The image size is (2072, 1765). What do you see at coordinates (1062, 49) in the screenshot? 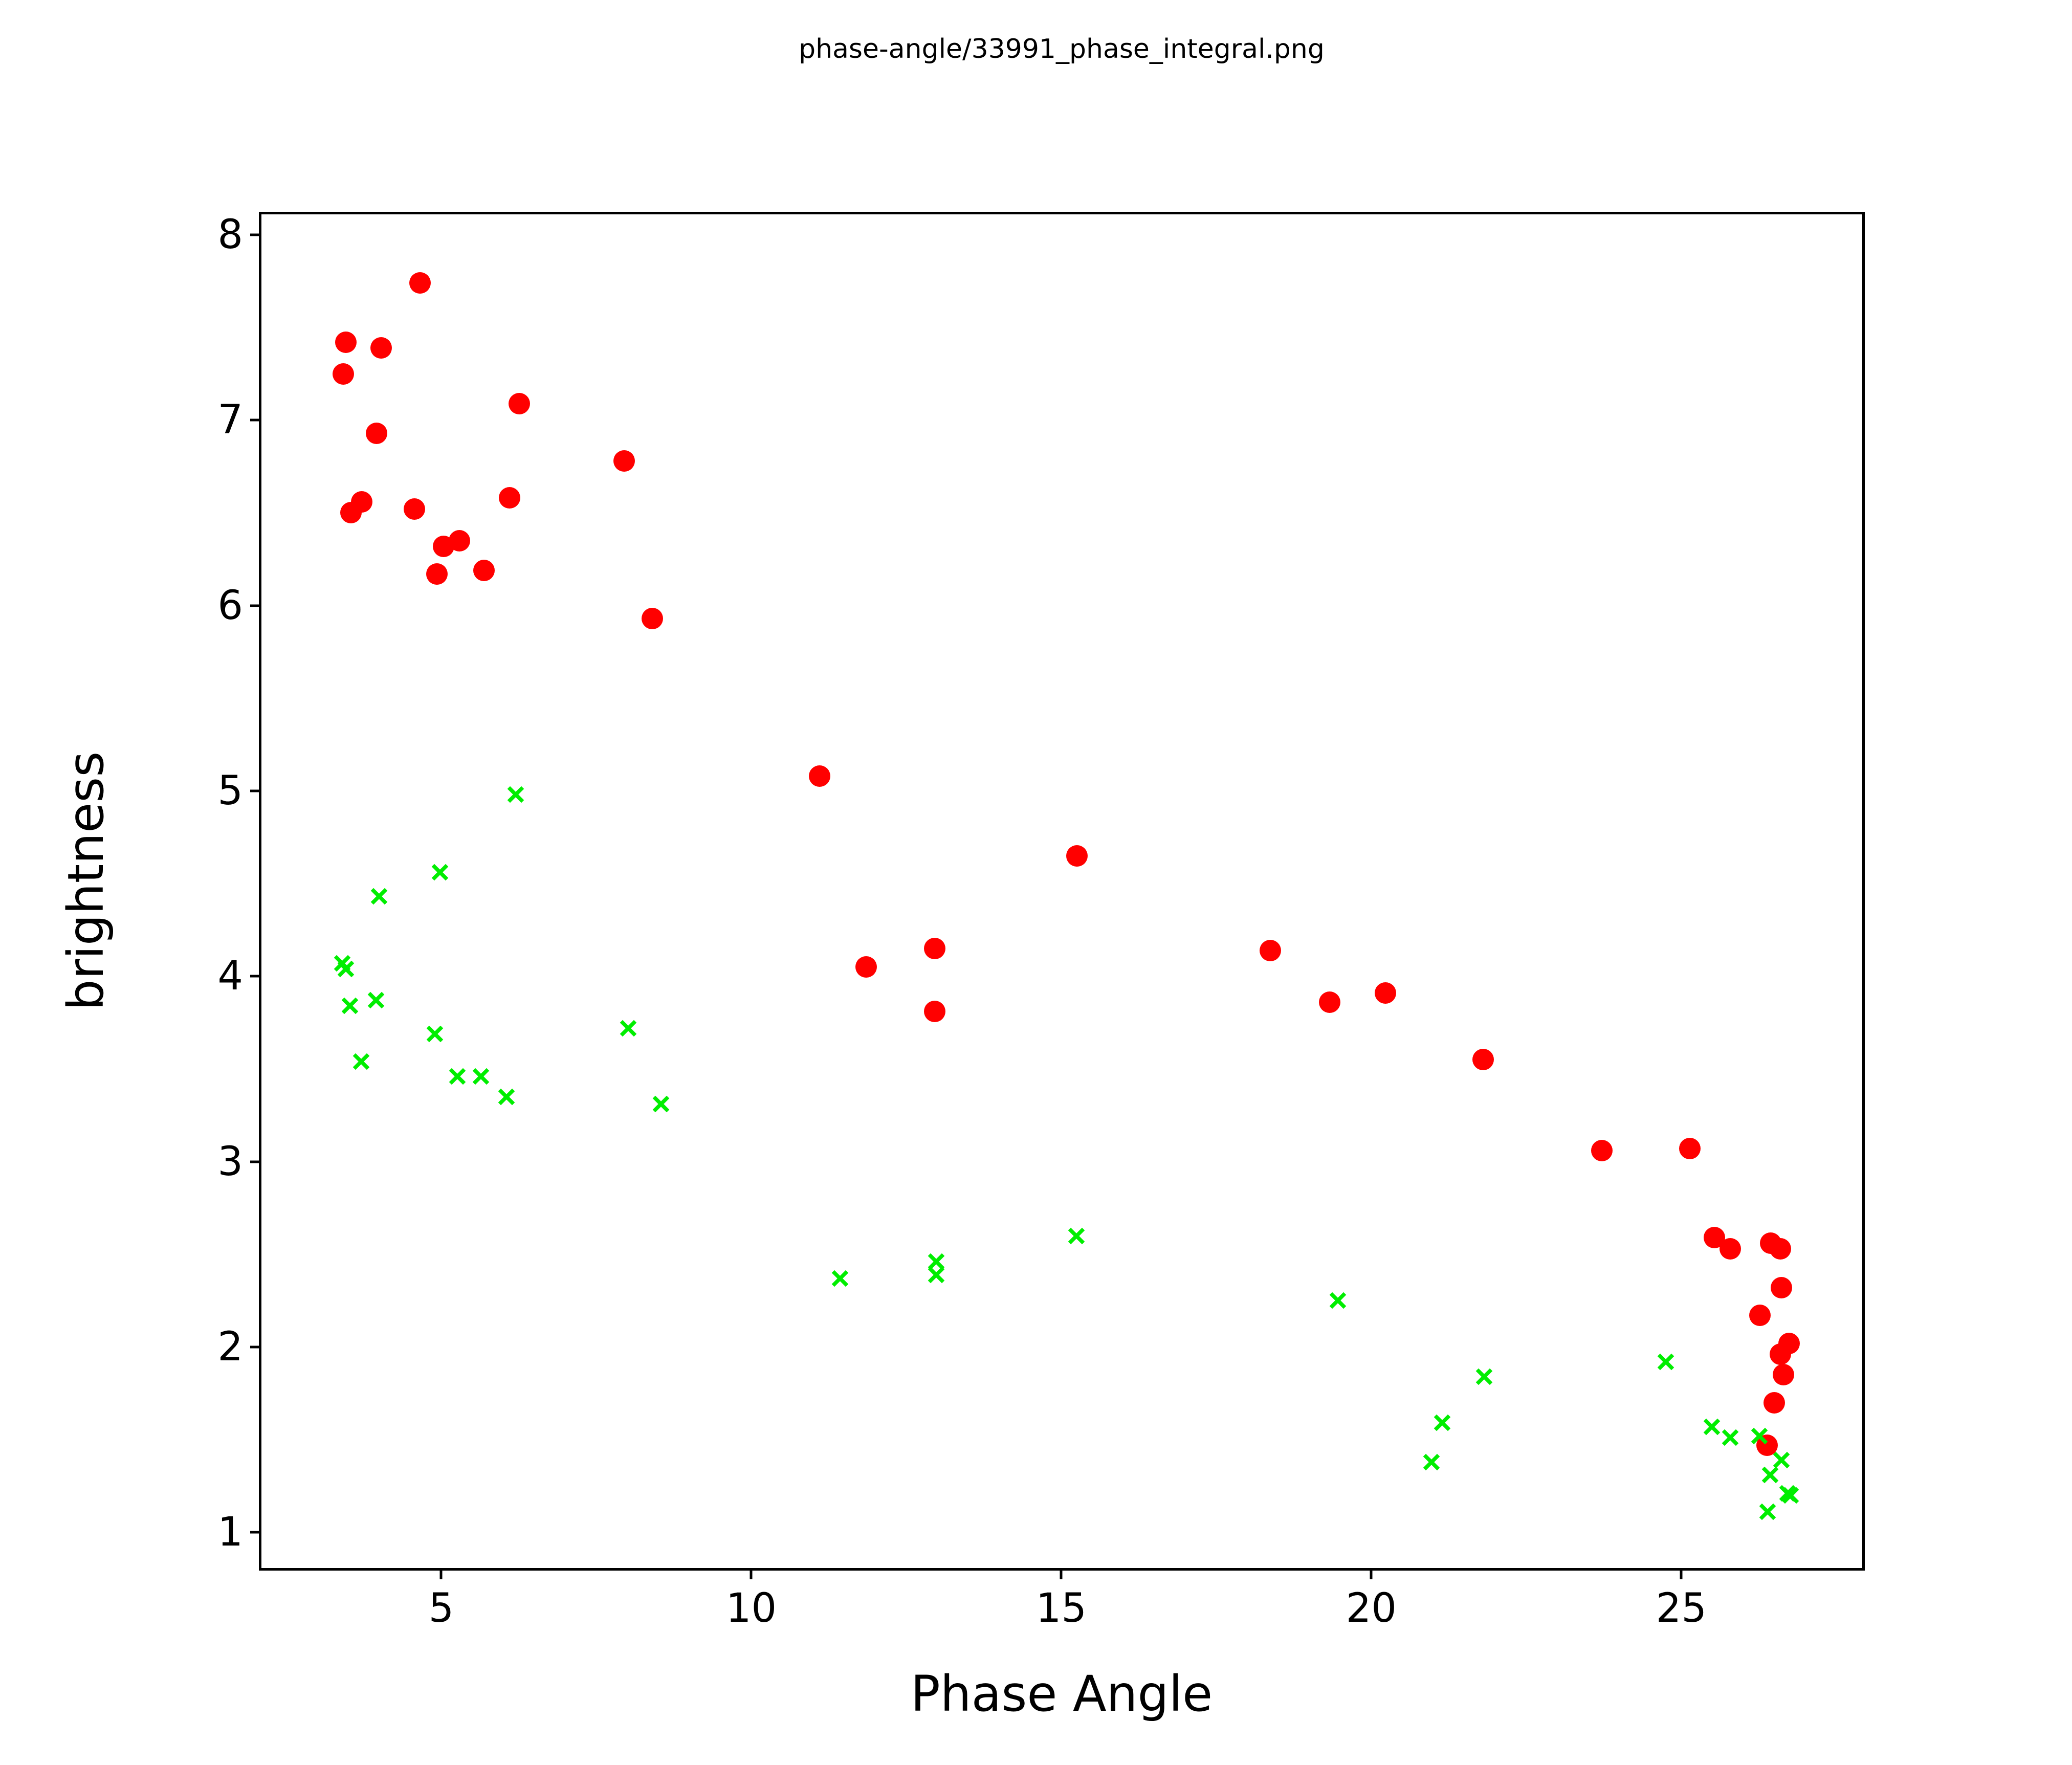
I see `chart-title: phase-angle/33991_phase_integral.png` at bounding box center [1062, 49].